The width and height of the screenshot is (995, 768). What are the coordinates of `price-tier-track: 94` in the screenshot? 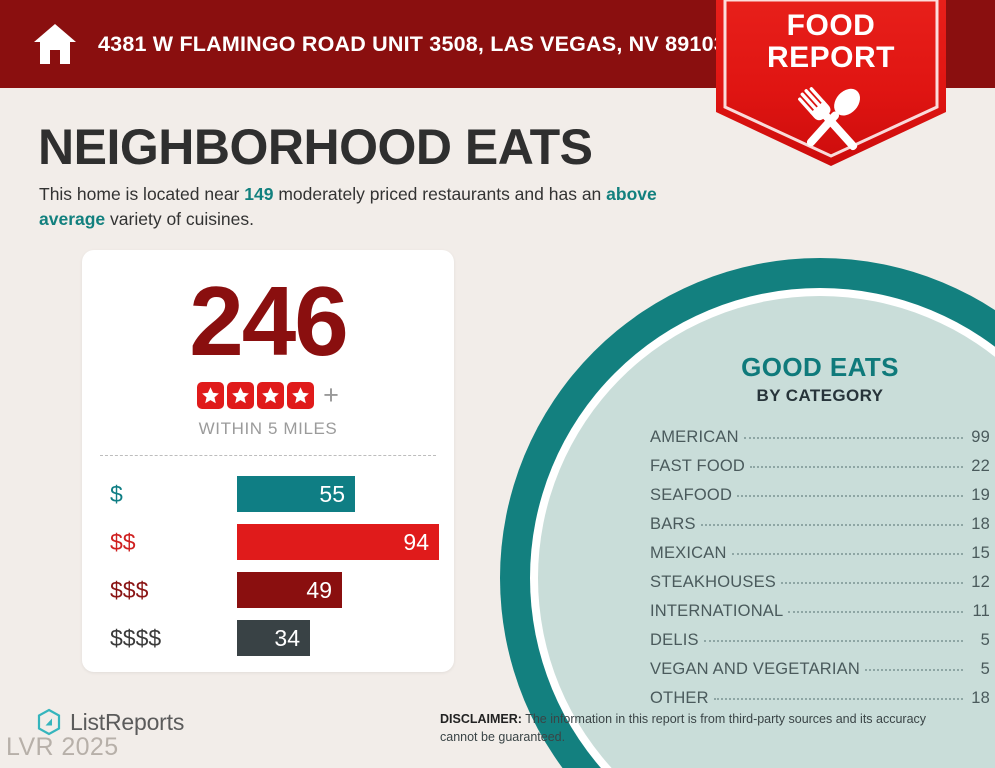 It's located at (345, 542).